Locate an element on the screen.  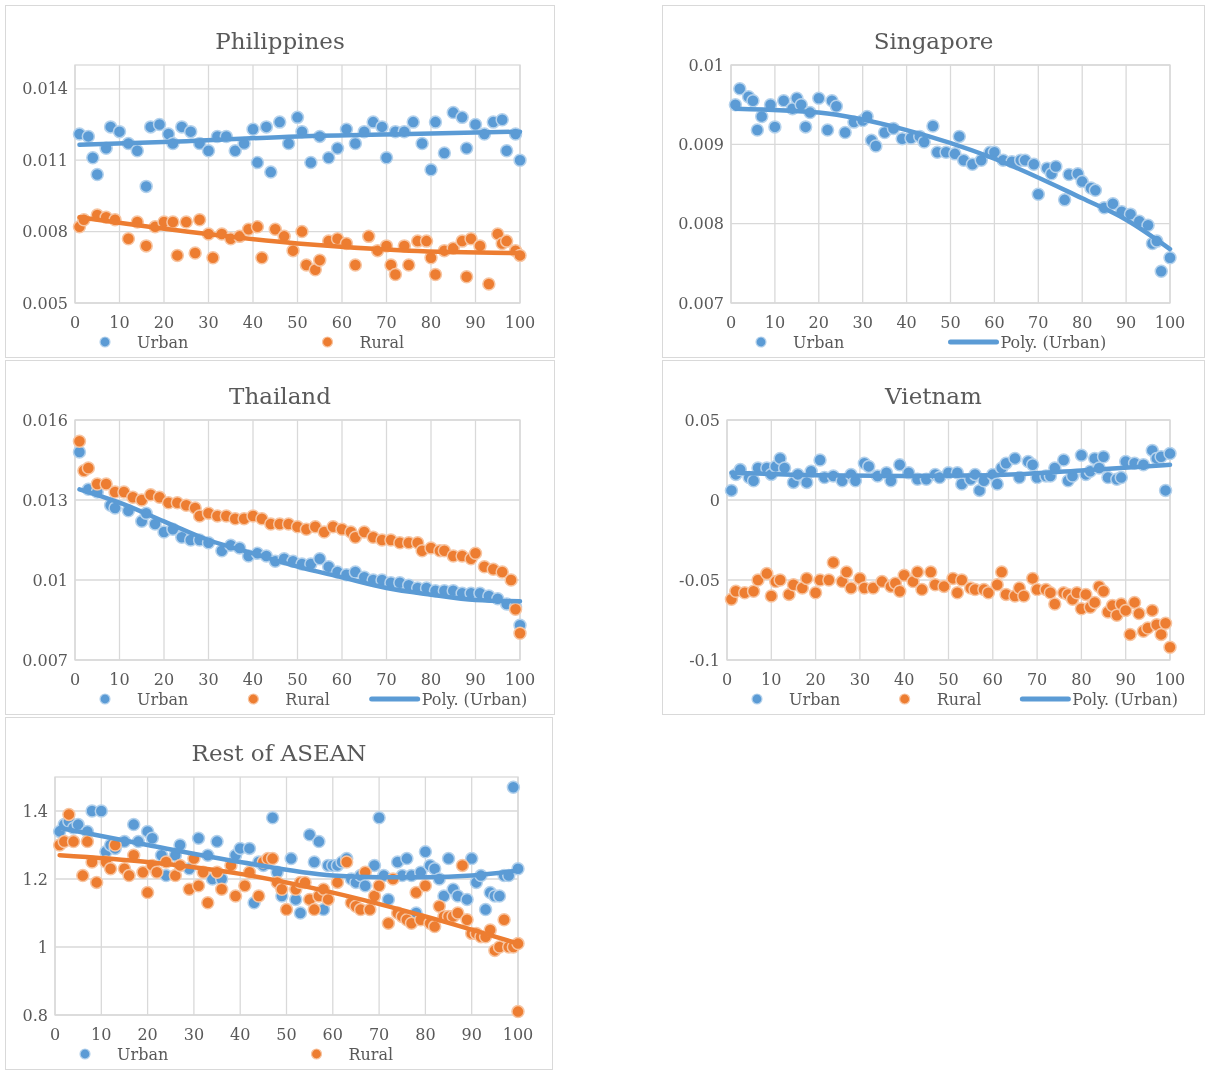
chart-title: Singapore is located at coordinates (933, 41).